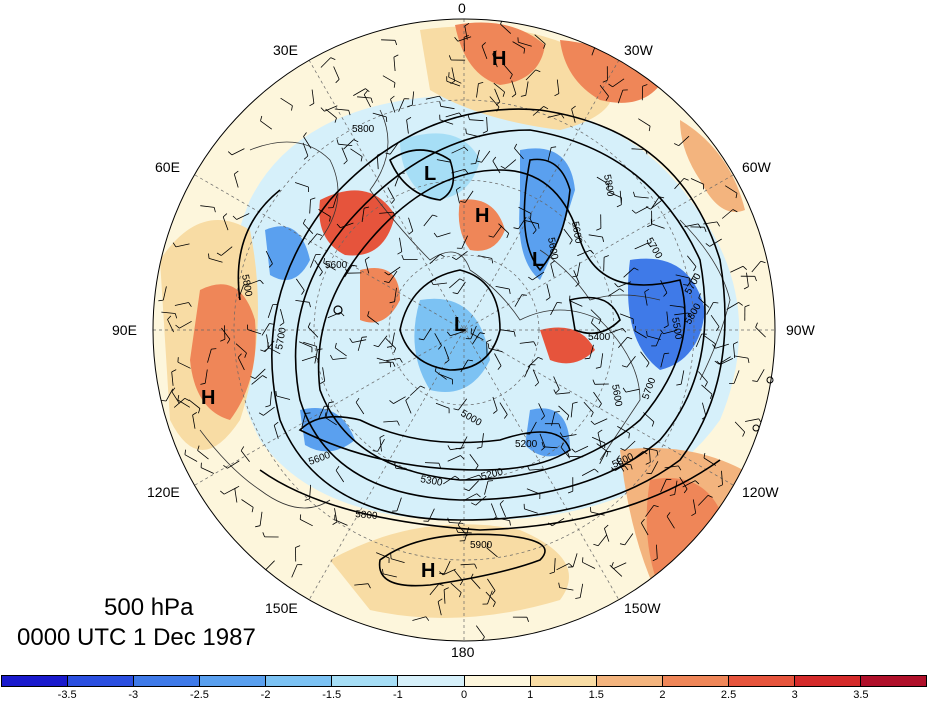 This screenshot has height=702, width=928. Describe the element at coordinates (167, 681) in the screenshot. I see `colorbar-swatch` at that location.